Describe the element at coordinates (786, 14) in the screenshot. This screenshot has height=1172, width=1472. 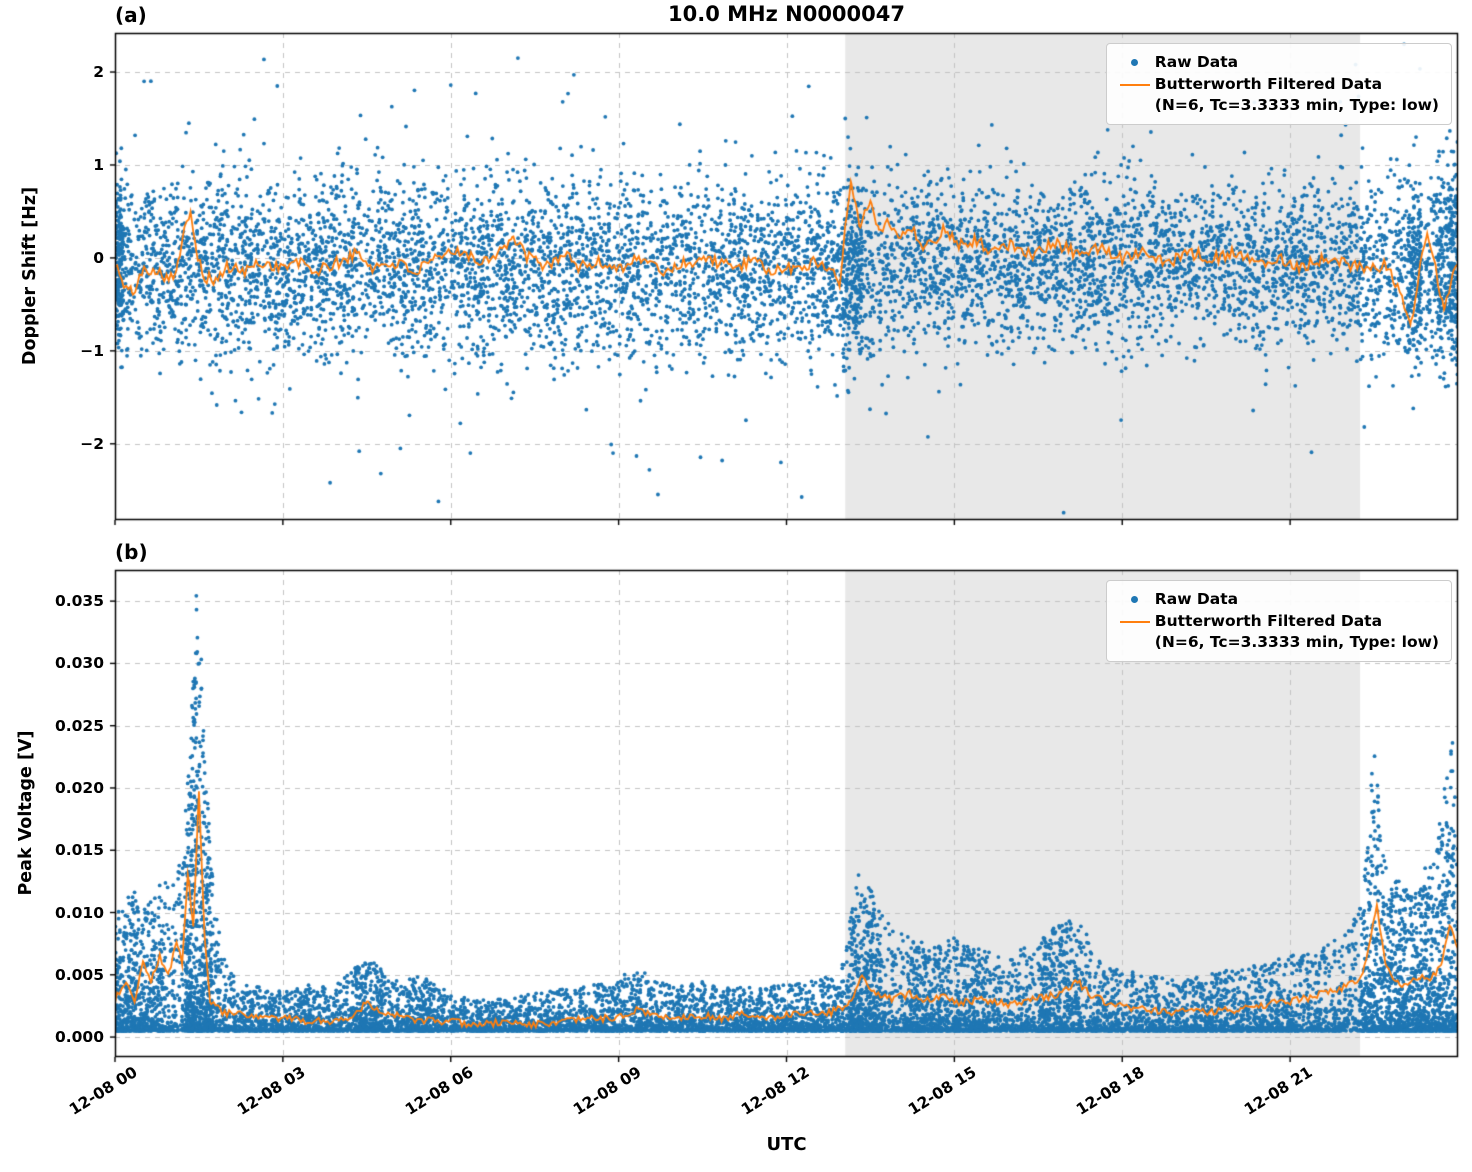
I see `chart-title: 10.0 MHz N0000047` at that location.